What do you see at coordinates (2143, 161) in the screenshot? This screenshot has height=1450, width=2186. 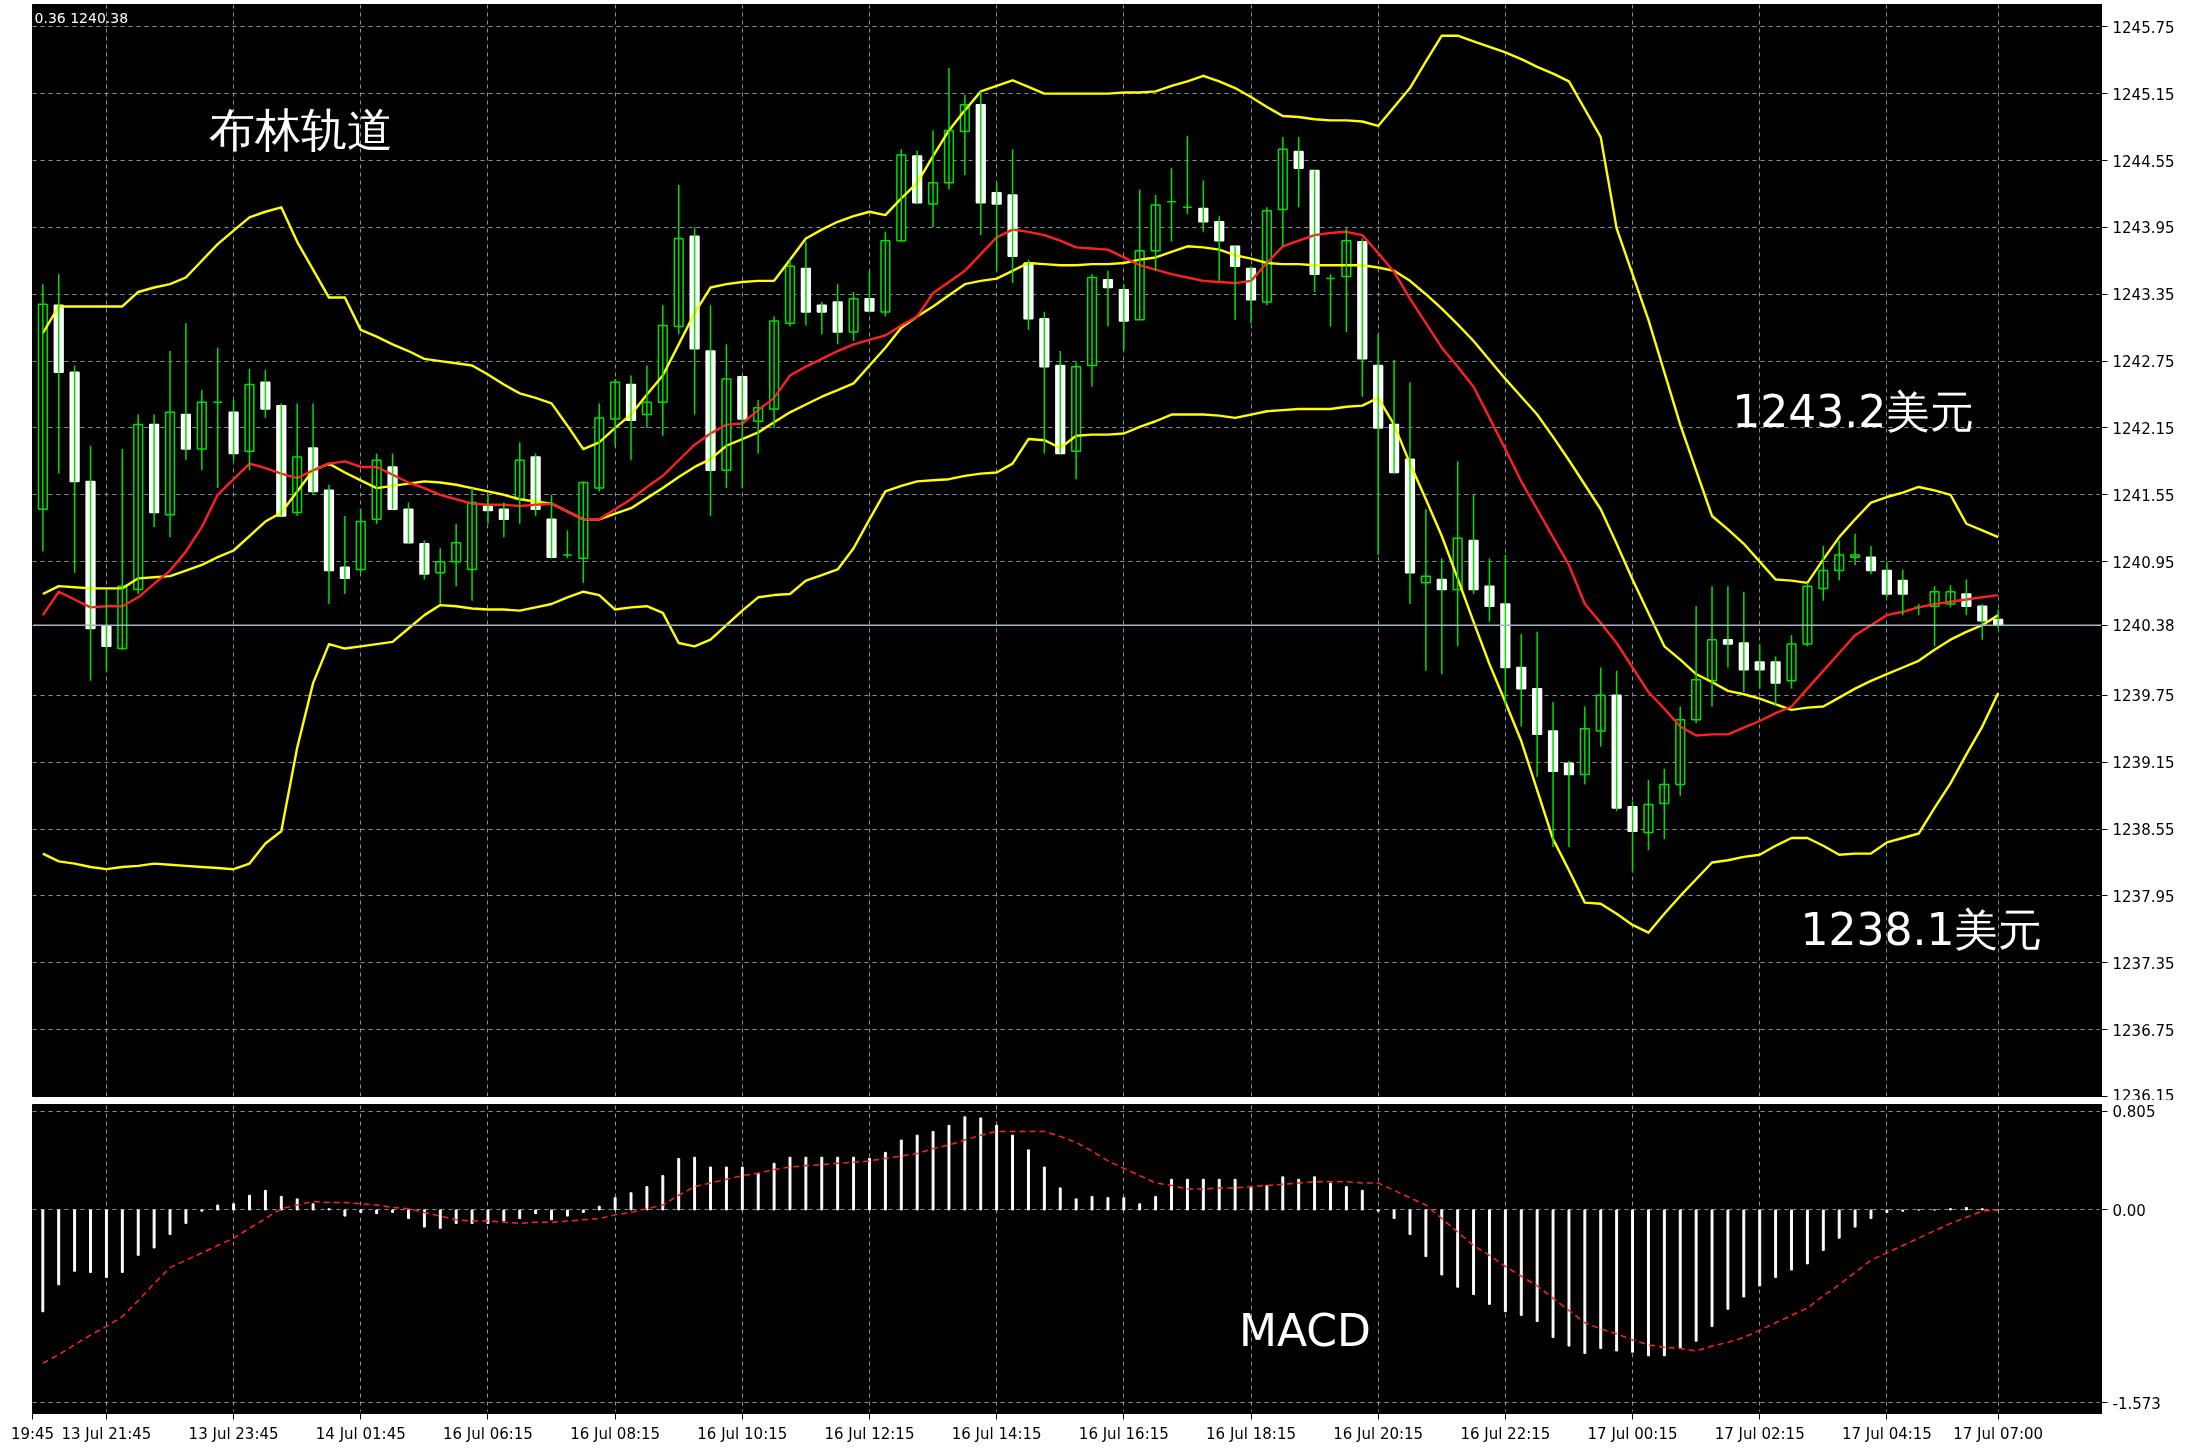 I see `y-tick-label: 1244.55` at bounding box center [2143, 161].